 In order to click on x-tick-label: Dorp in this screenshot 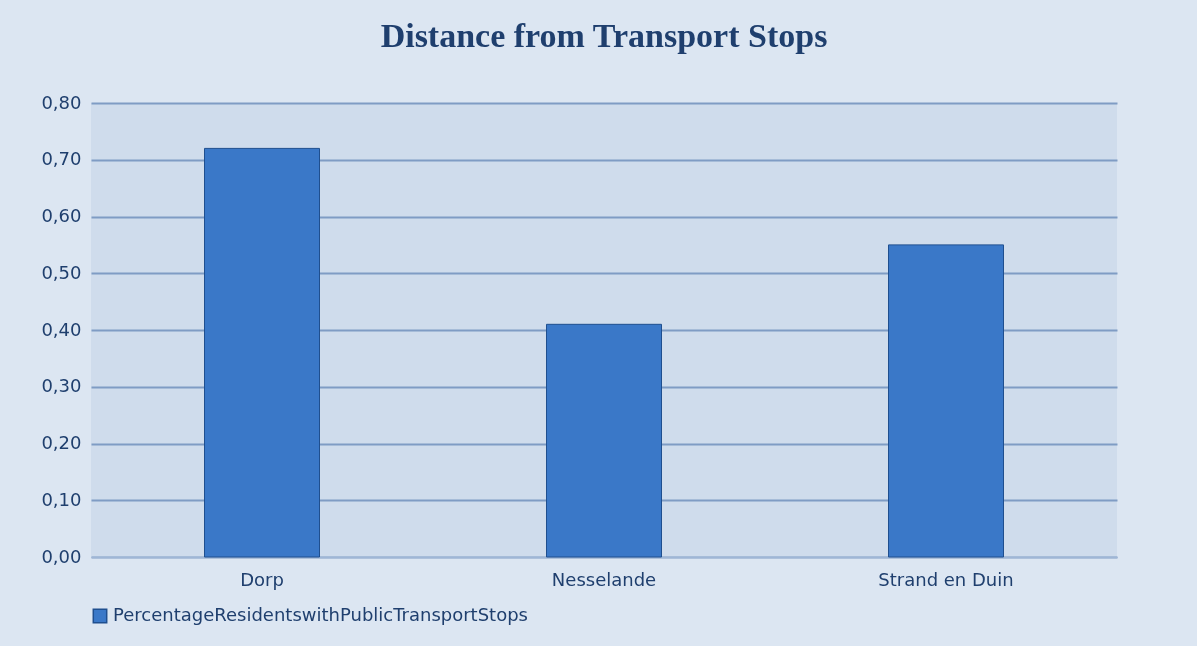, I will do `click(262, 579)`.